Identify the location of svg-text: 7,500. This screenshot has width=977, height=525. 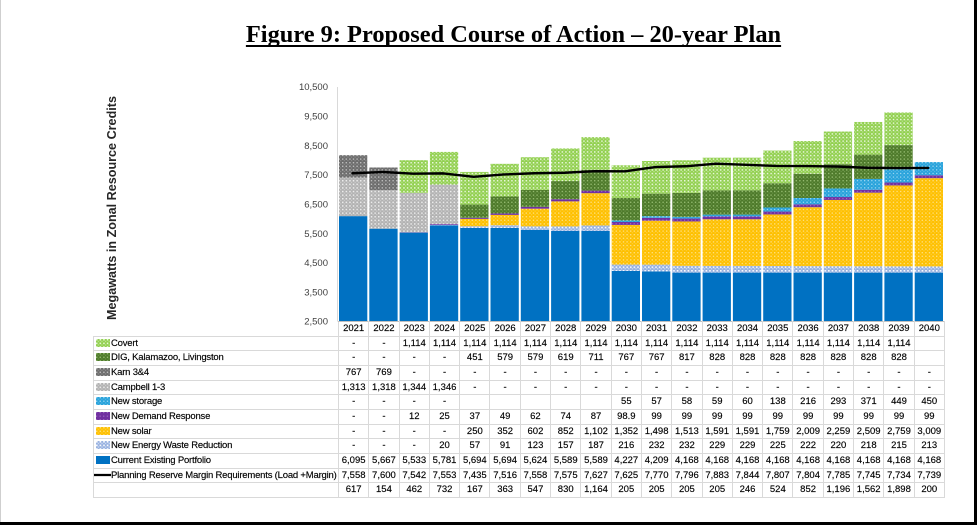
(316, 175).